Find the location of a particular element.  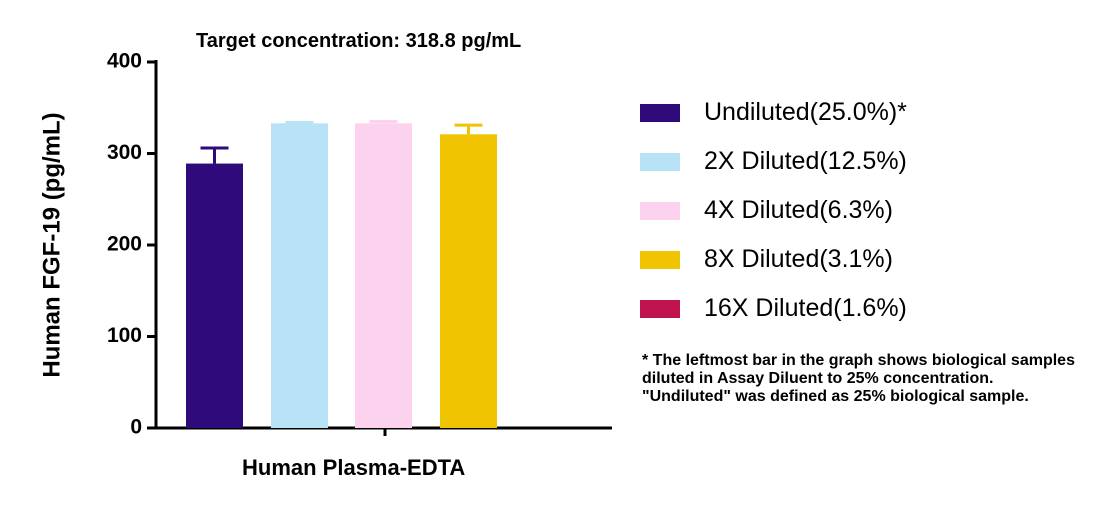

error-bars is located at coordinates (341, 141).